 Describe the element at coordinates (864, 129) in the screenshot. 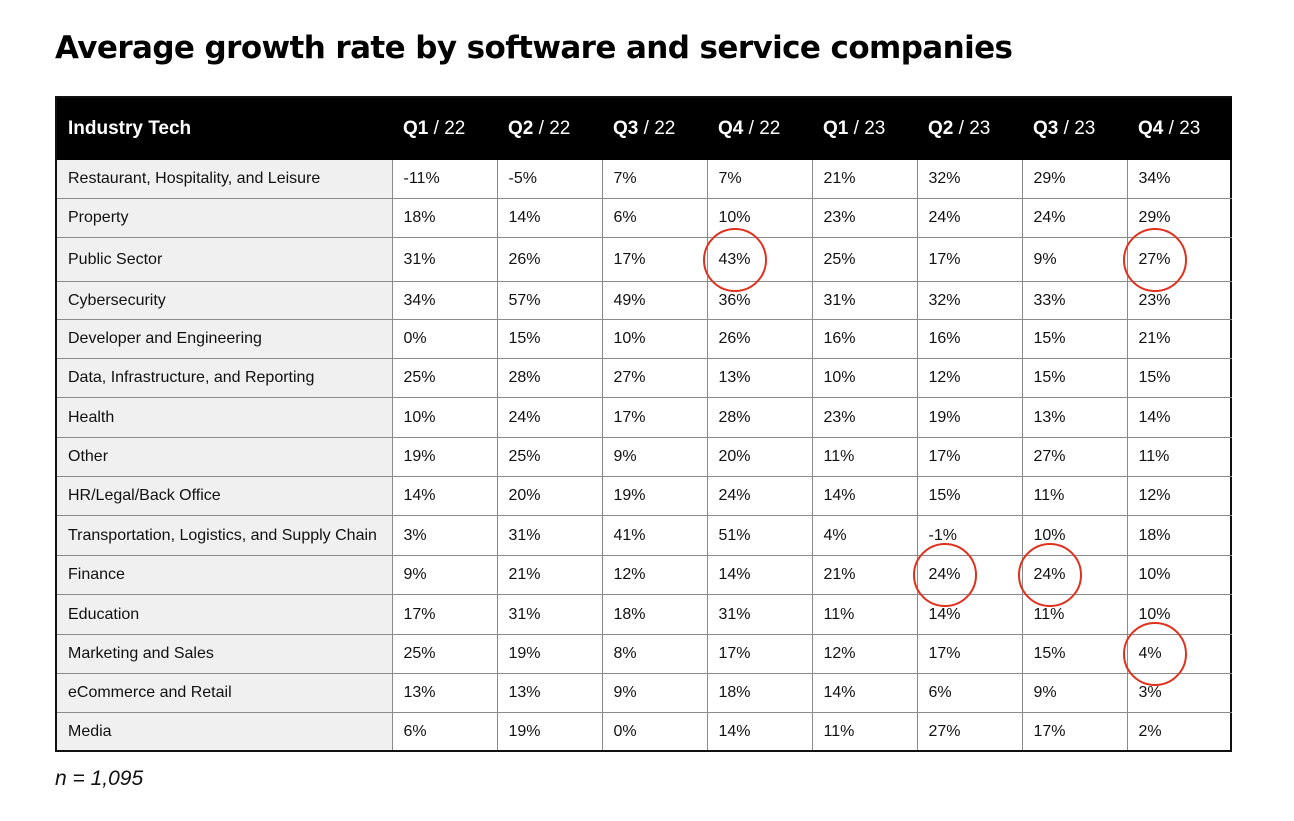

I see `column-header-q1-23: Q1 / 23` at that location.